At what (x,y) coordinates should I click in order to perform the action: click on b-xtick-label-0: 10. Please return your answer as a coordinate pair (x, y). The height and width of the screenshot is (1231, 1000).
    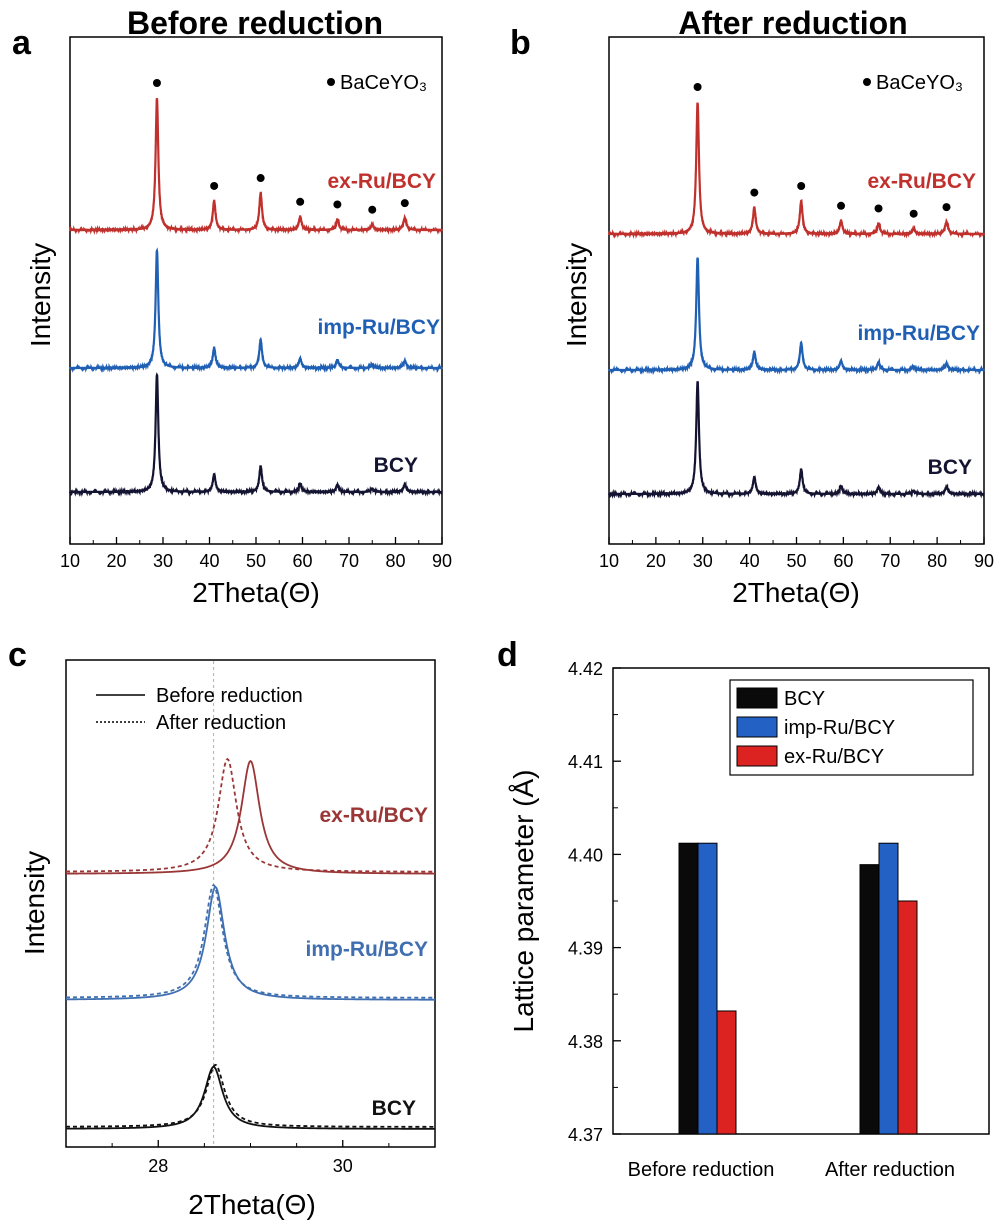
    Looking at the image, I should click on (609, 561).